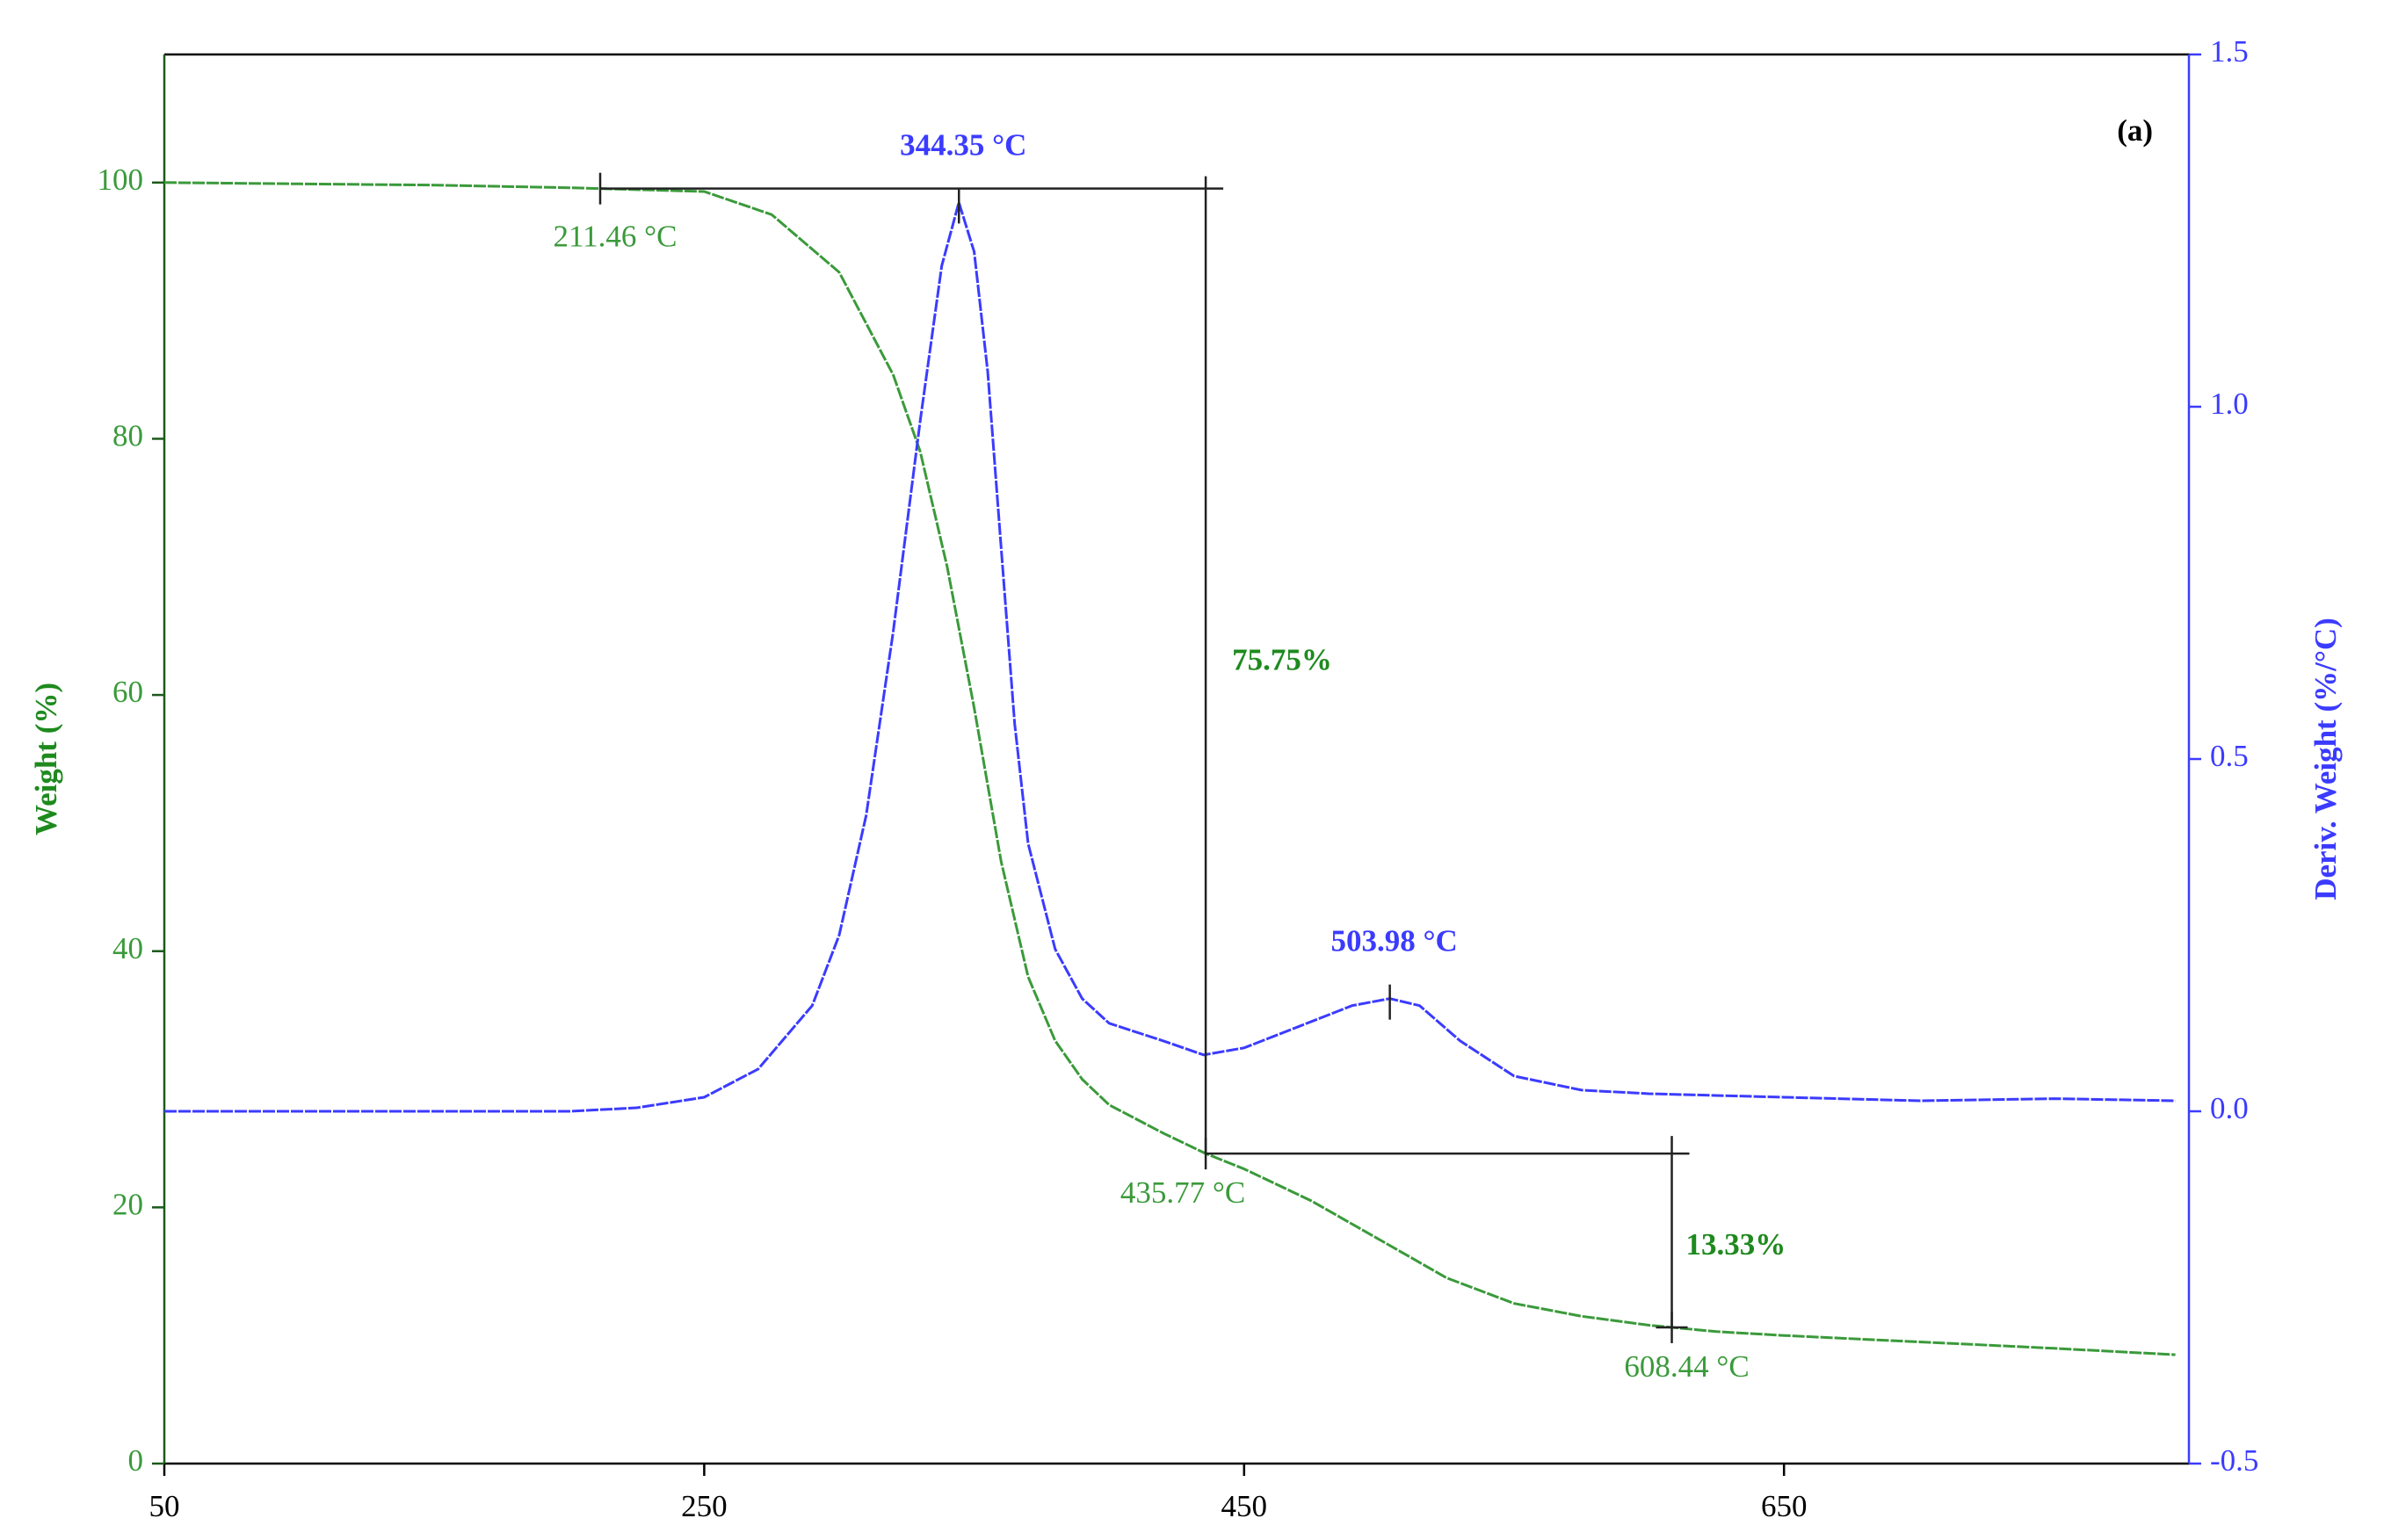 The width and height of the screenshot is (2384, 1540). What do you see at coordinates (2229, 51) in the screenshot?
I see `y2-tick-label: 1.5` at bounding box center [2229, 51].